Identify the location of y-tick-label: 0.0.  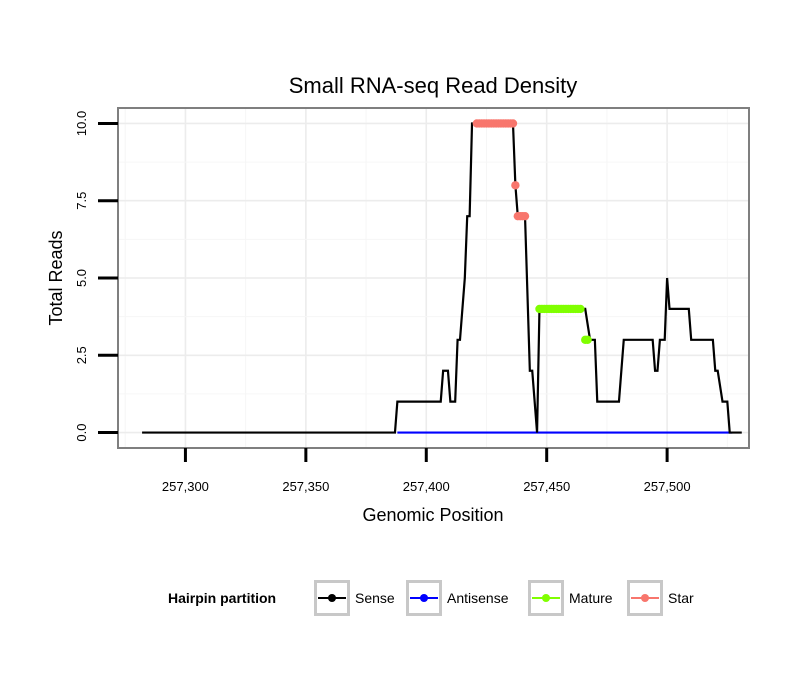
(81, 433).